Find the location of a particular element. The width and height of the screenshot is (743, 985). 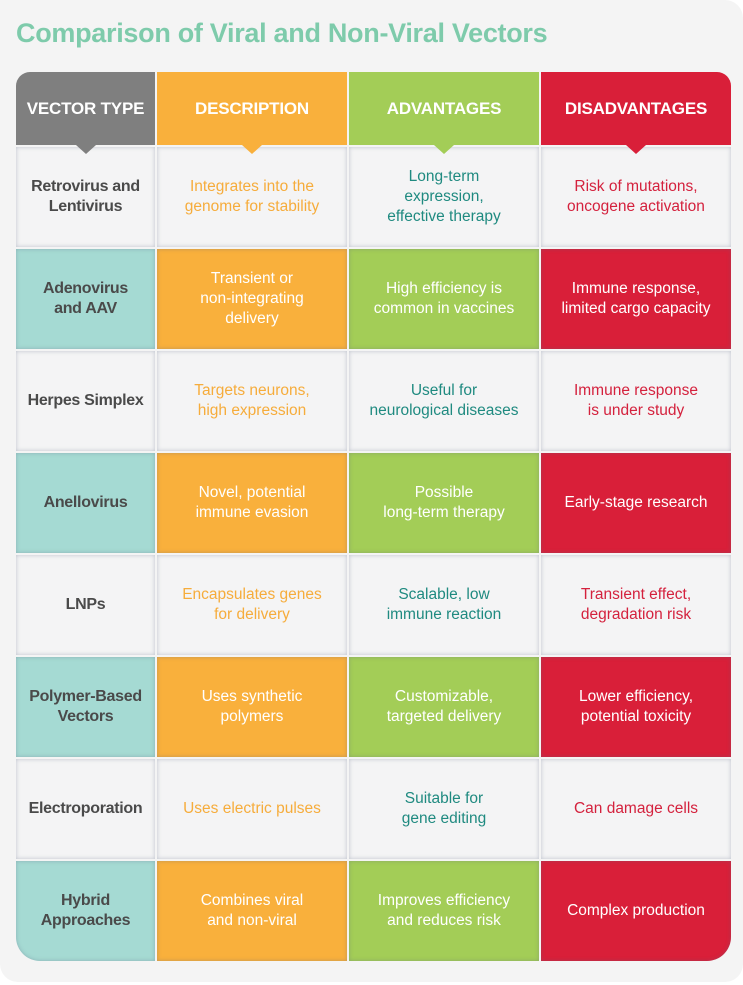

text-line: and reduces risk is located at coordinates (444, 920).